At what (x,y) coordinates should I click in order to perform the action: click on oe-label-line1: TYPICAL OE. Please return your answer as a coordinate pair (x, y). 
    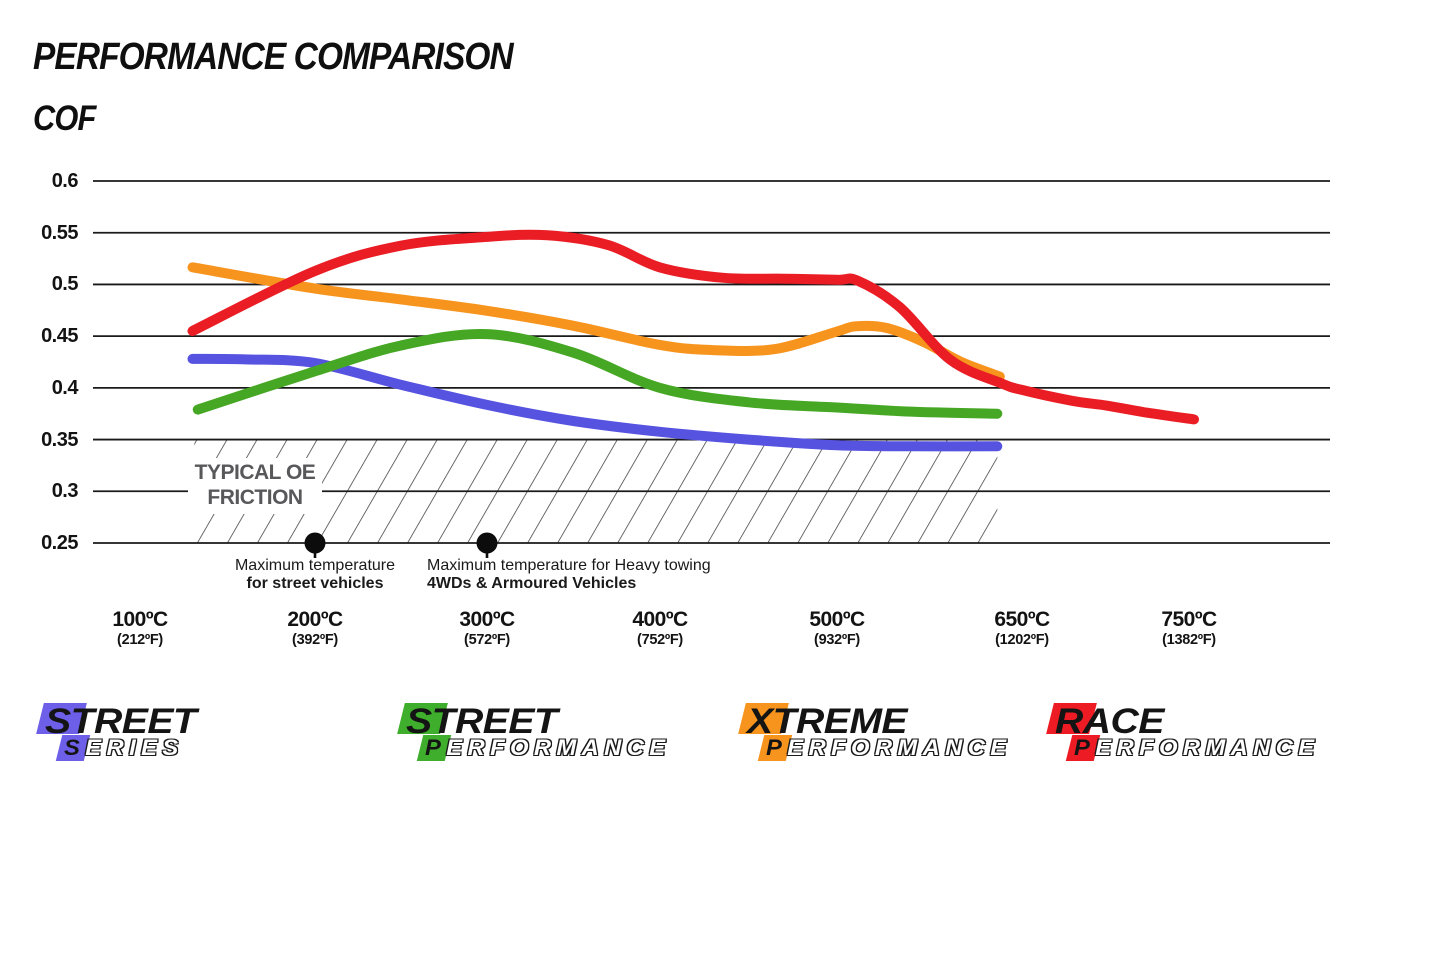
    Looking at the image, I should click on (255, 472).